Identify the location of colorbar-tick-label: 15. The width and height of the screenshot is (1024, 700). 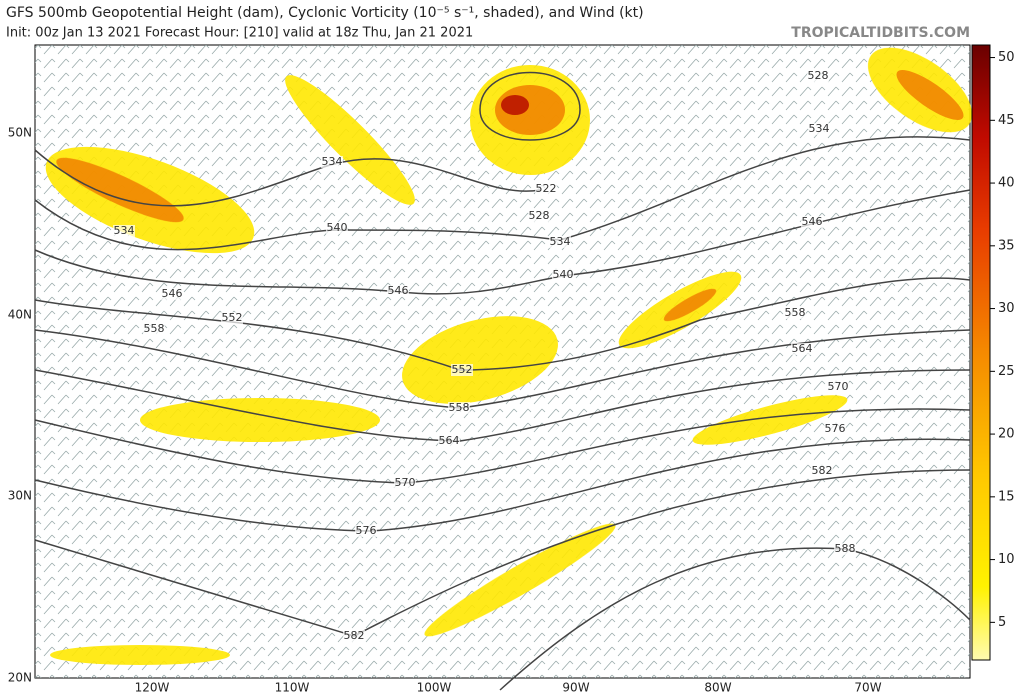
(1006, 496).